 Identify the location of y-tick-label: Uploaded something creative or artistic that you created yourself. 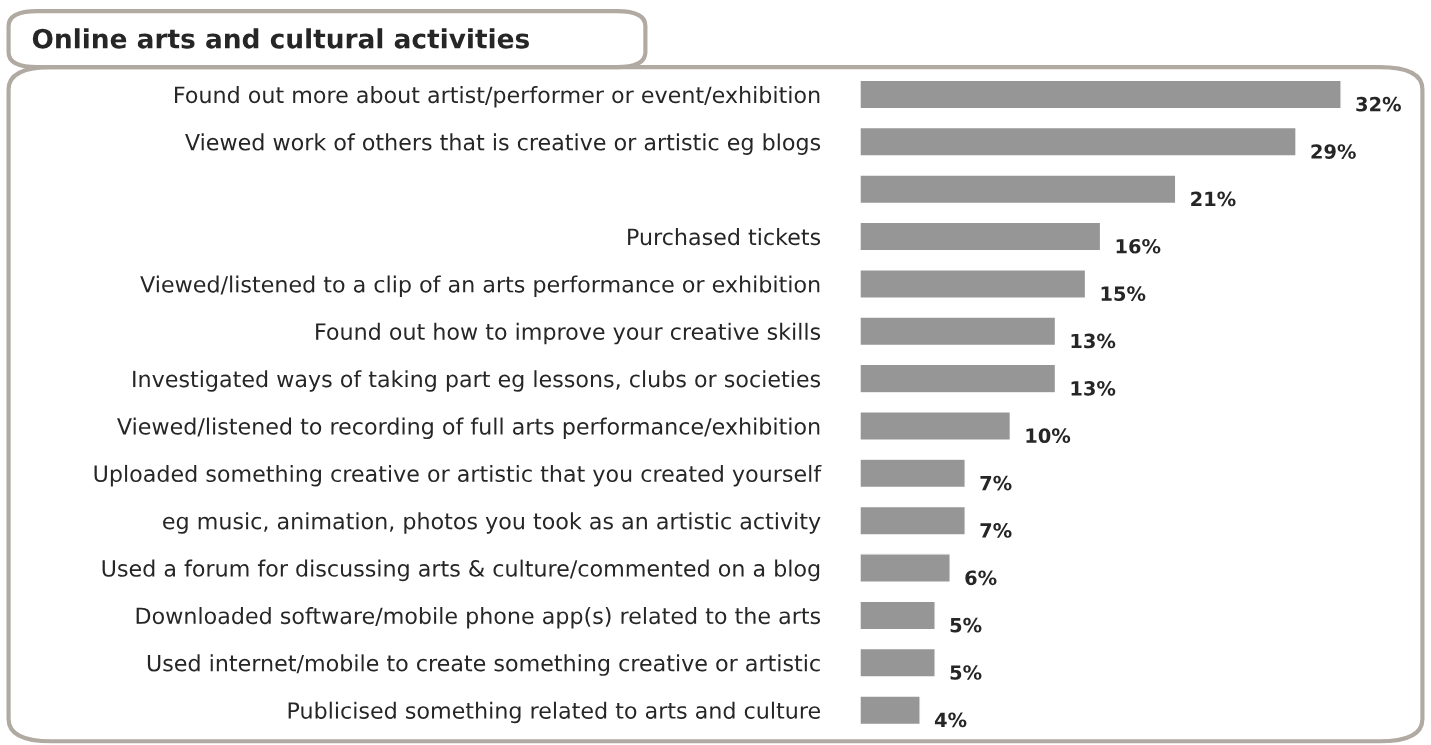
(458, 475).